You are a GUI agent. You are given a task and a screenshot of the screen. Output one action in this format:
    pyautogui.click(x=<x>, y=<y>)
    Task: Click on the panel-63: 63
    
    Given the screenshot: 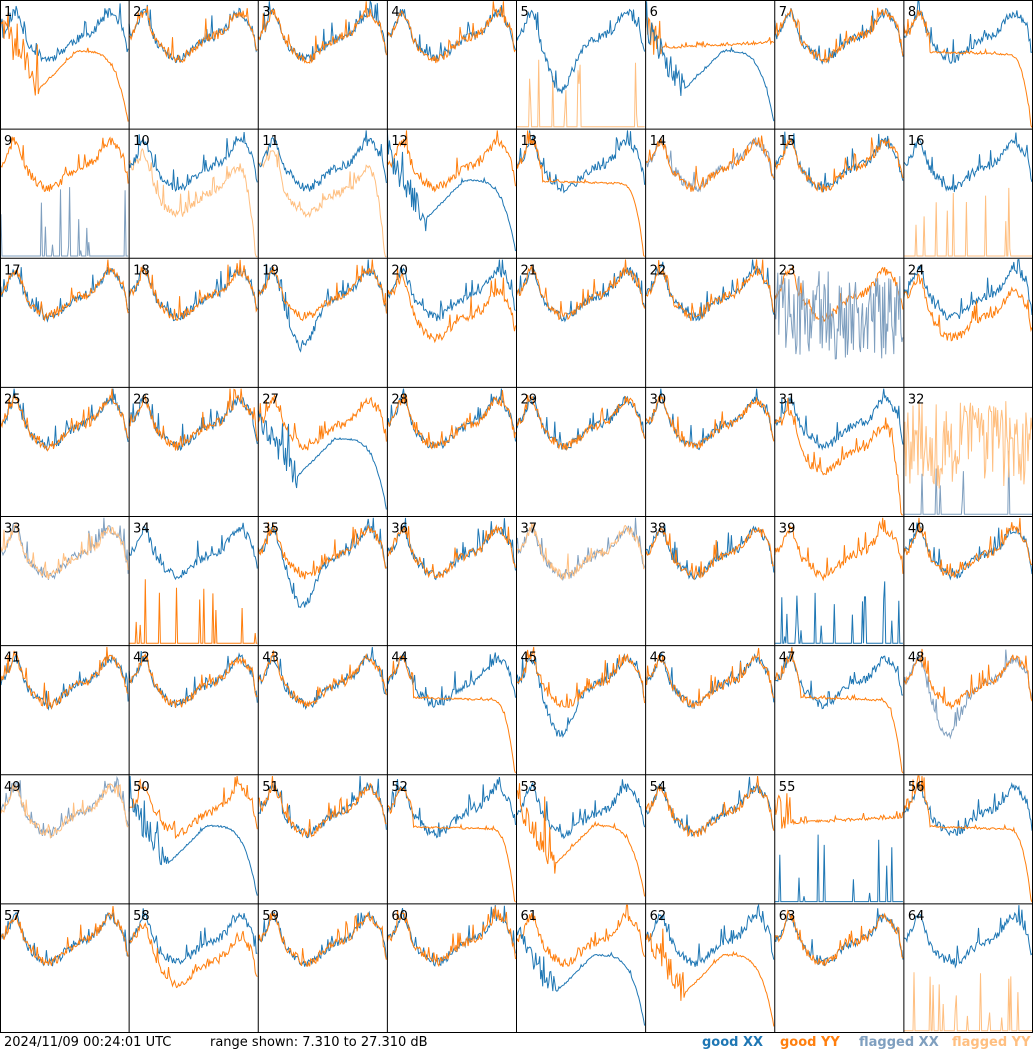 What is the action you would take?
    pyautogui.click(x=839, y=937)
    